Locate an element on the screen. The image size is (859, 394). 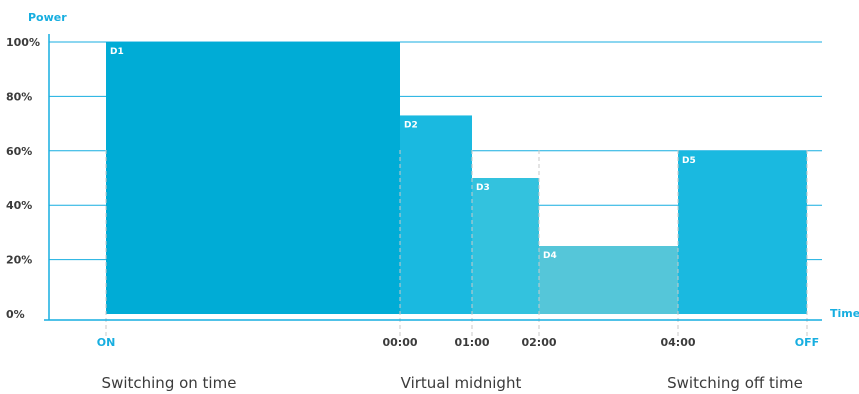
x-tick-label: ON is located at coordinates (106, 342).